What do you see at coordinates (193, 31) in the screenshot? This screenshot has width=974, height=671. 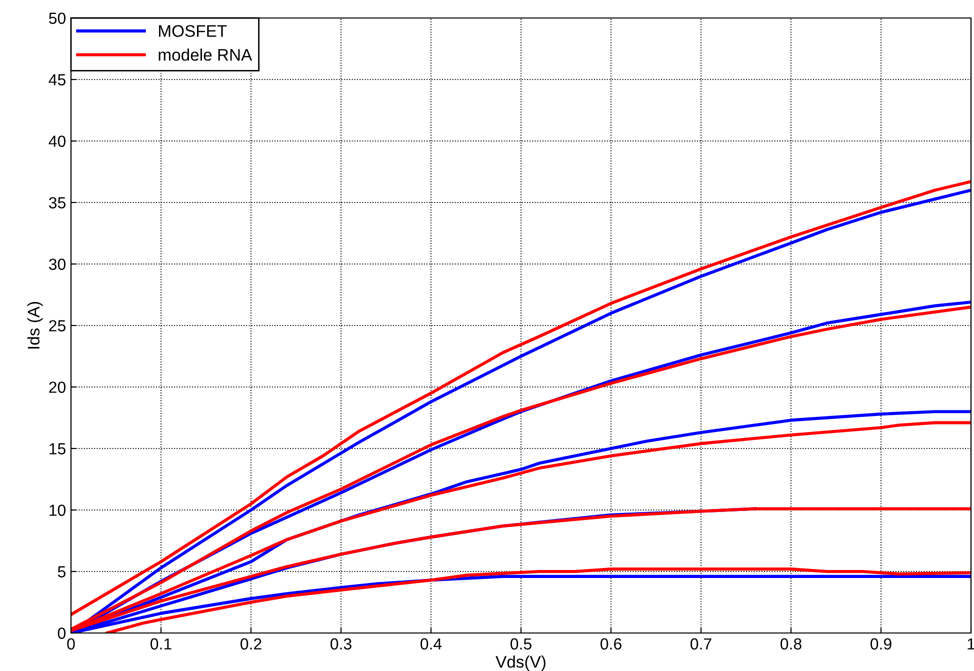 I see `legend-label: MOSFET` at bounding box center [193, 31].